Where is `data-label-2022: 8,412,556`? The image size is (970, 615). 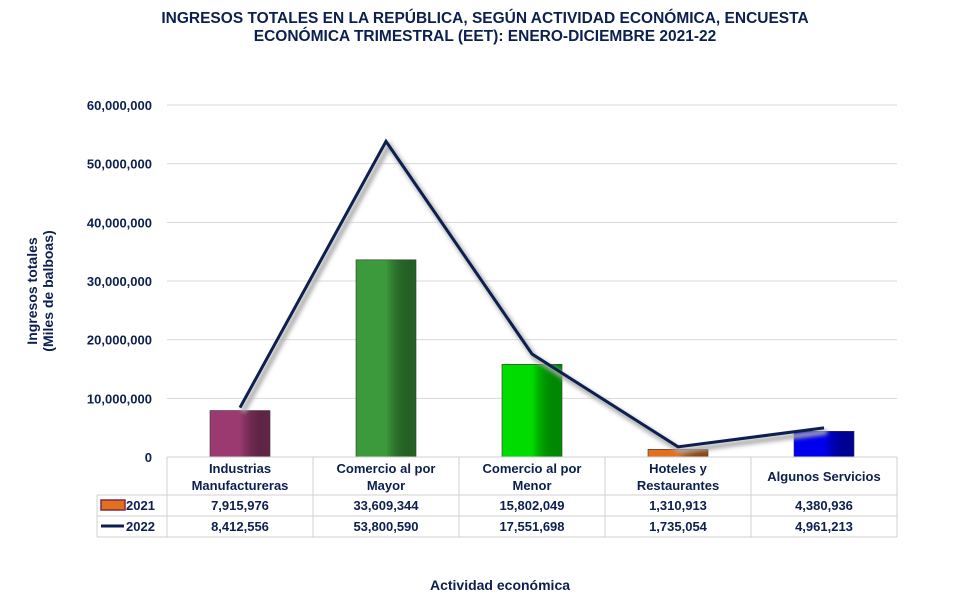
data-label-2022: 8,412,556 is located at coordinates (240, 526).